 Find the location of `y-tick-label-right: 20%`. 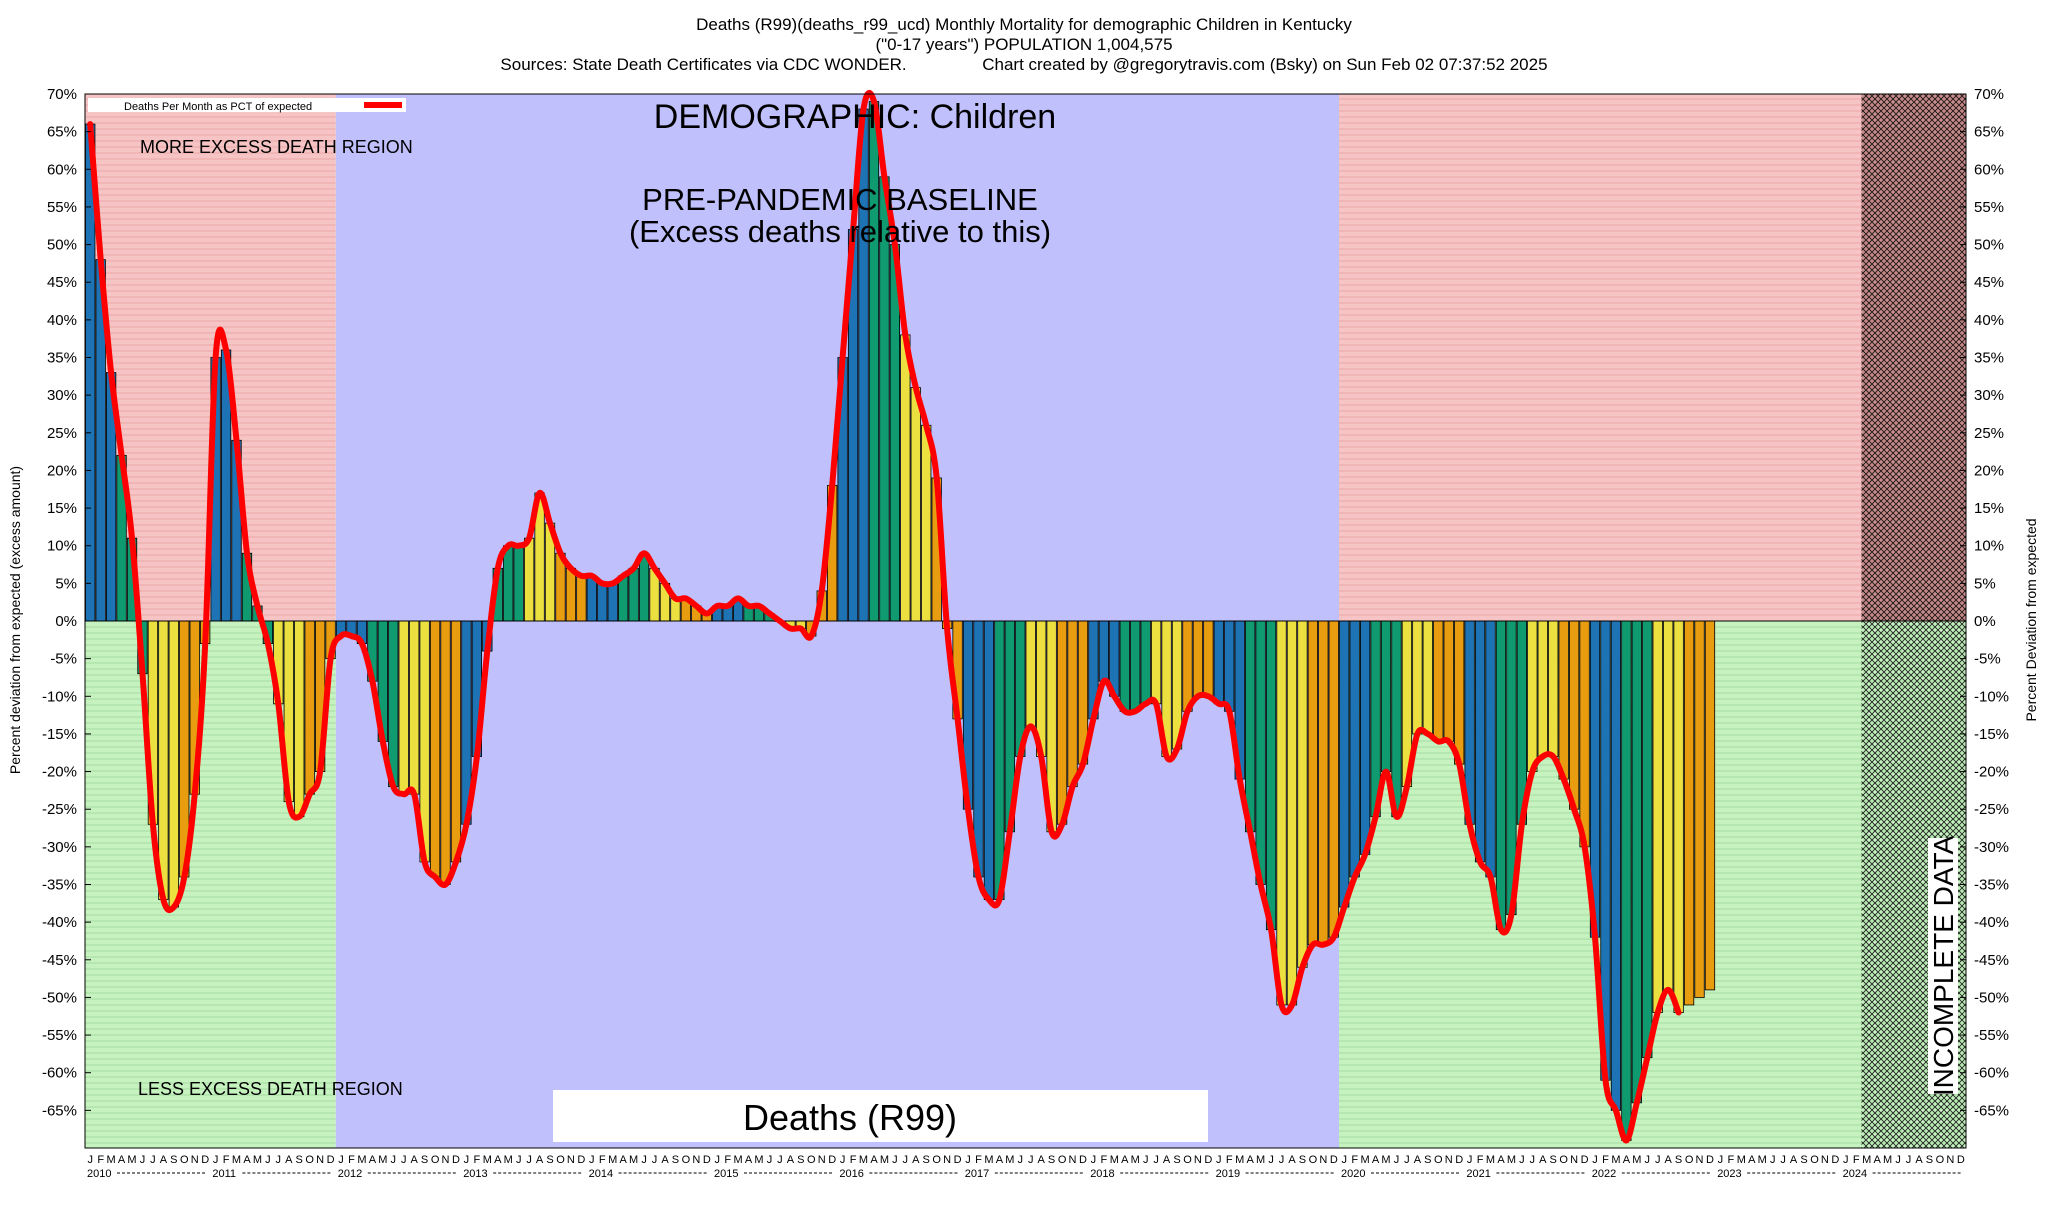

y-tick-label-right: 20% is located at coordinates (1989, 470).